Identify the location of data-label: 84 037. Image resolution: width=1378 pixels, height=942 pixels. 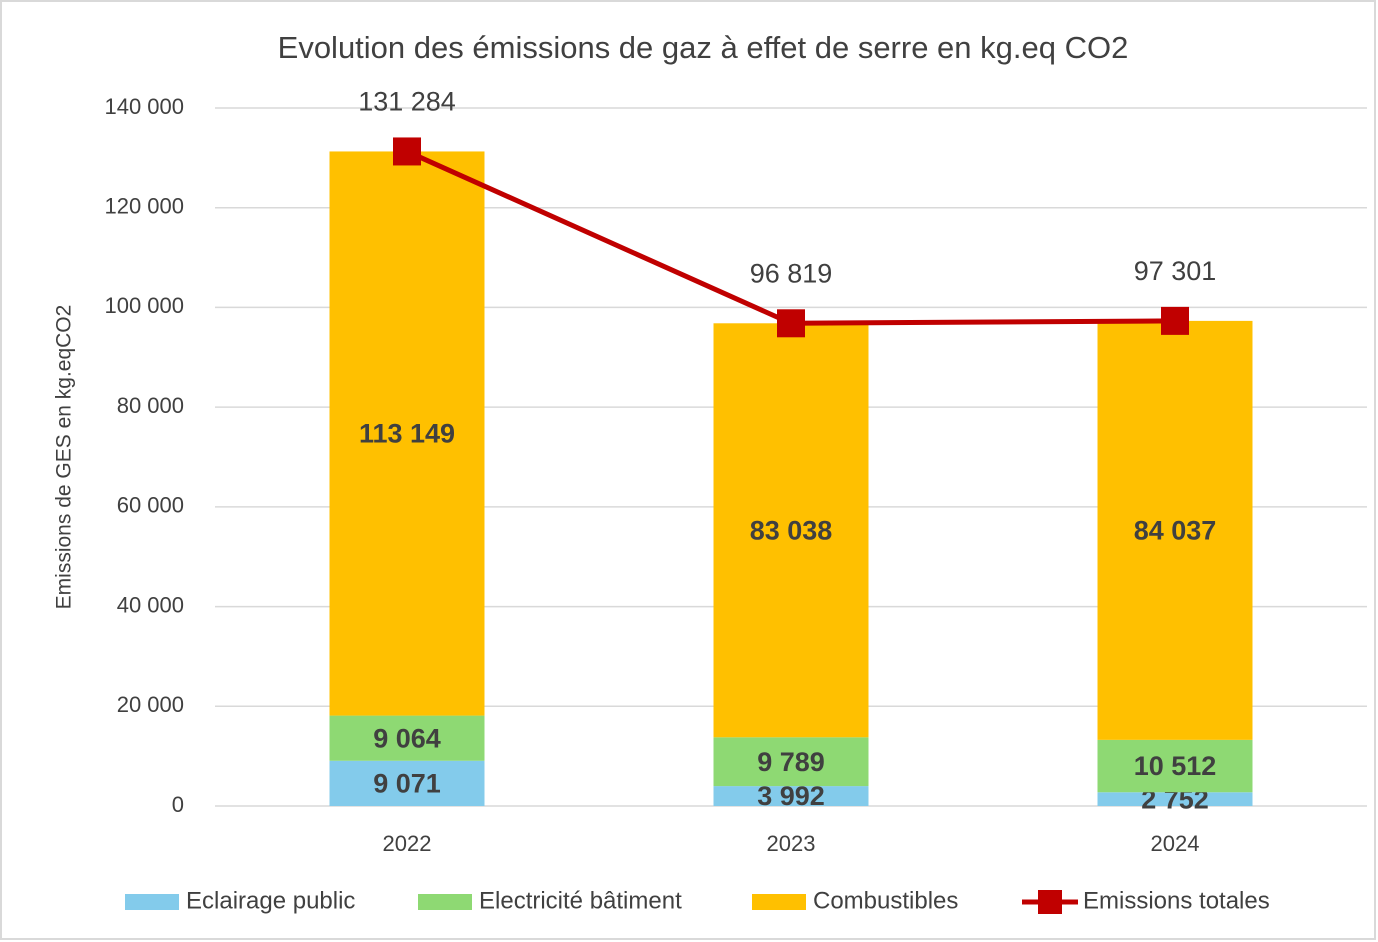
(1175, 531).